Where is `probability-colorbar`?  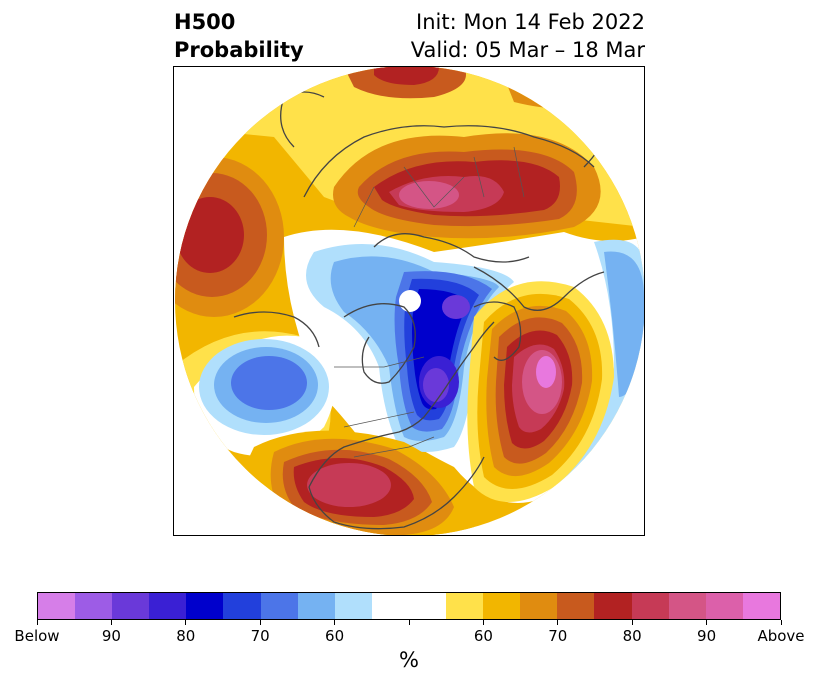 probability-colorbar is located at coordinates (409, 606).